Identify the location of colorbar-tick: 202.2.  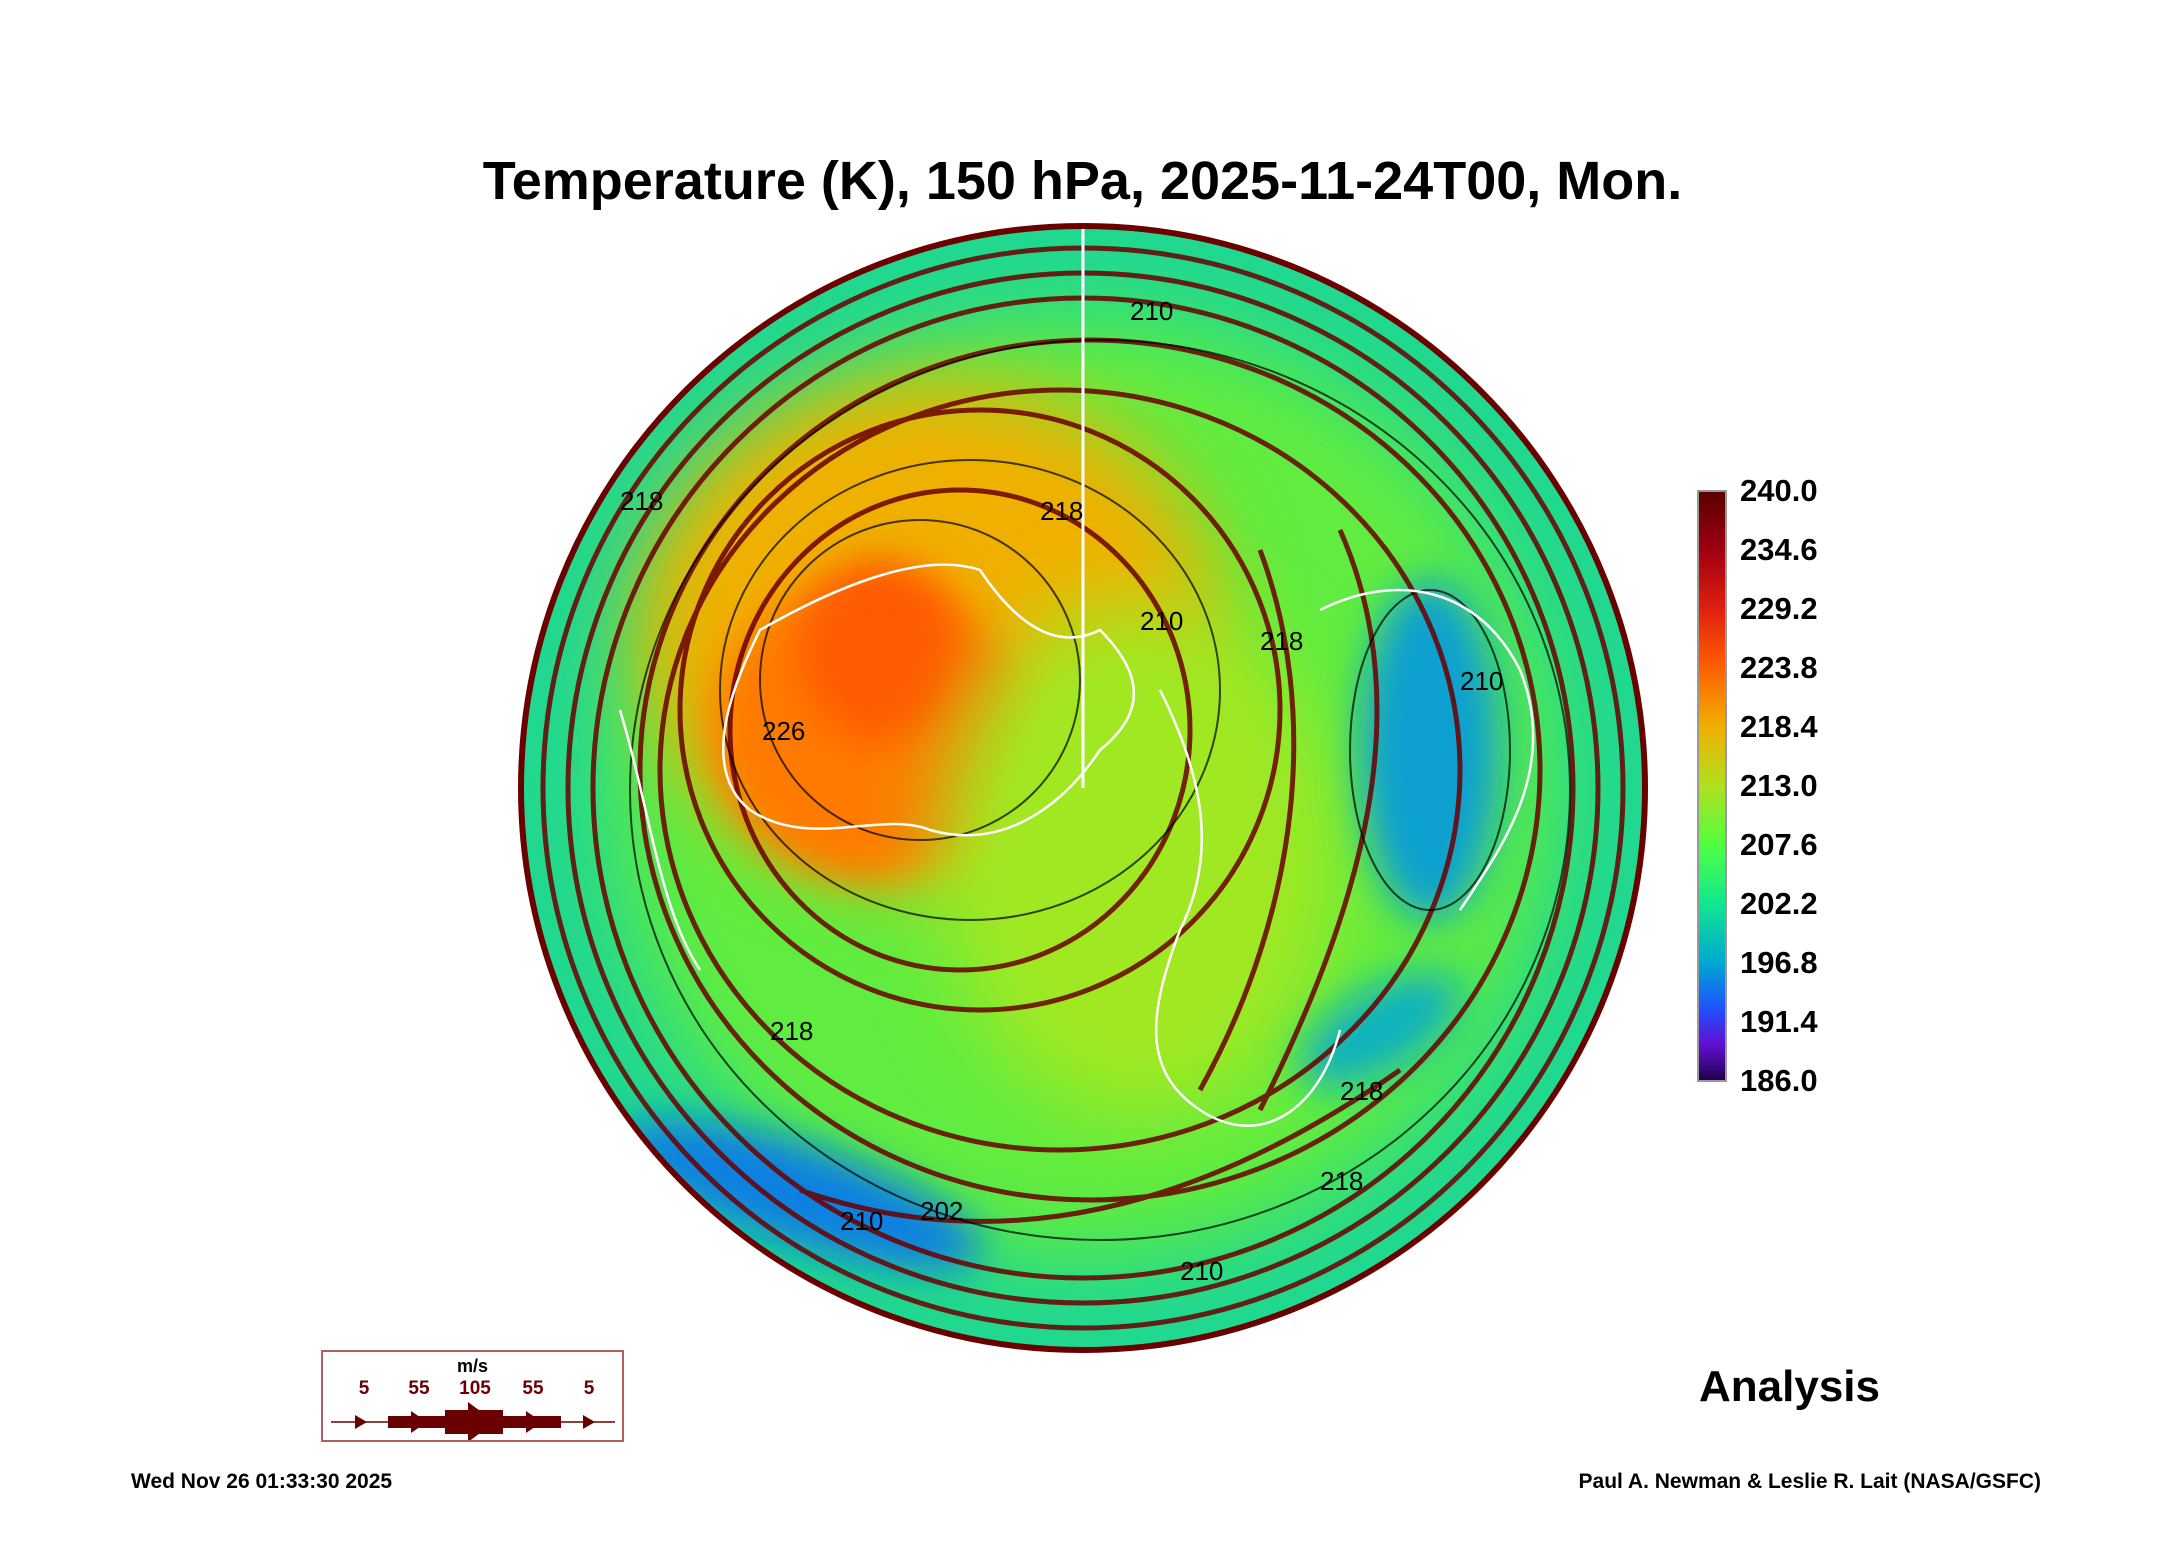
(1779, 903).